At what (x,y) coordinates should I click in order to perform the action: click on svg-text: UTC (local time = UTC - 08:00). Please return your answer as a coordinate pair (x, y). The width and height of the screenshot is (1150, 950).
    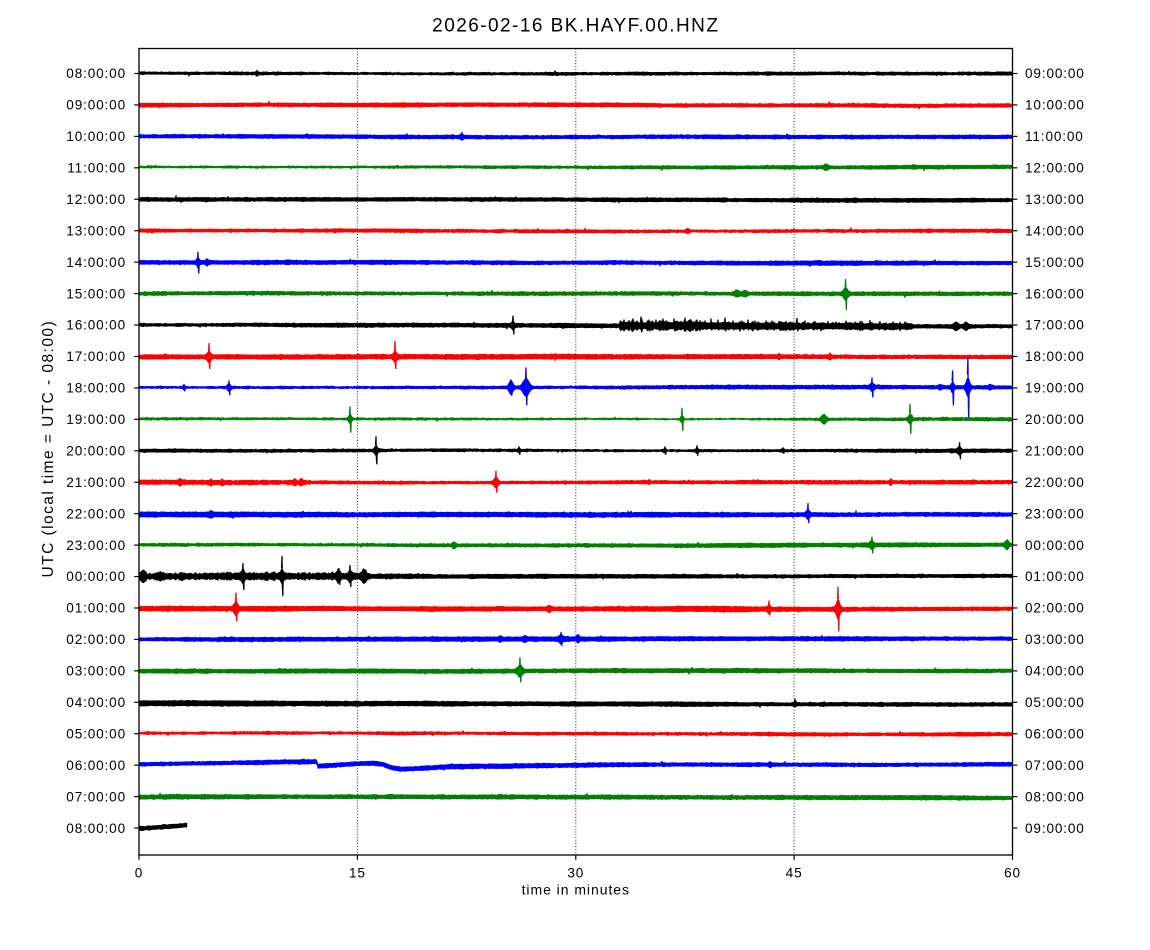
    Looking at the image, I should click on (48, 449).